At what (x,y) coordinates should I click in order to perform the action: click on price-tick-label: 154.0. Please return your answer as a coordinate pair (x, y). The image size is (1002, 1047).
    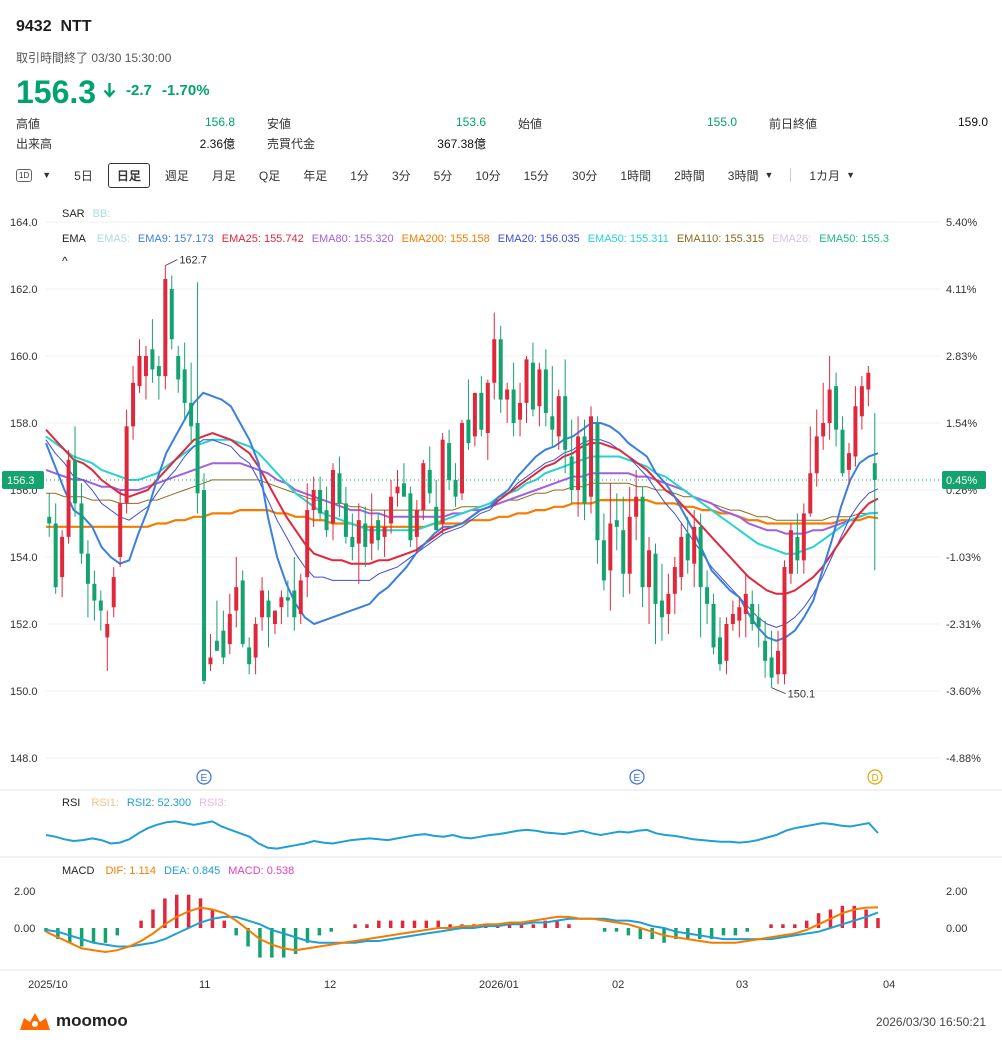
    Looking at the image, I should click on (24, 558).